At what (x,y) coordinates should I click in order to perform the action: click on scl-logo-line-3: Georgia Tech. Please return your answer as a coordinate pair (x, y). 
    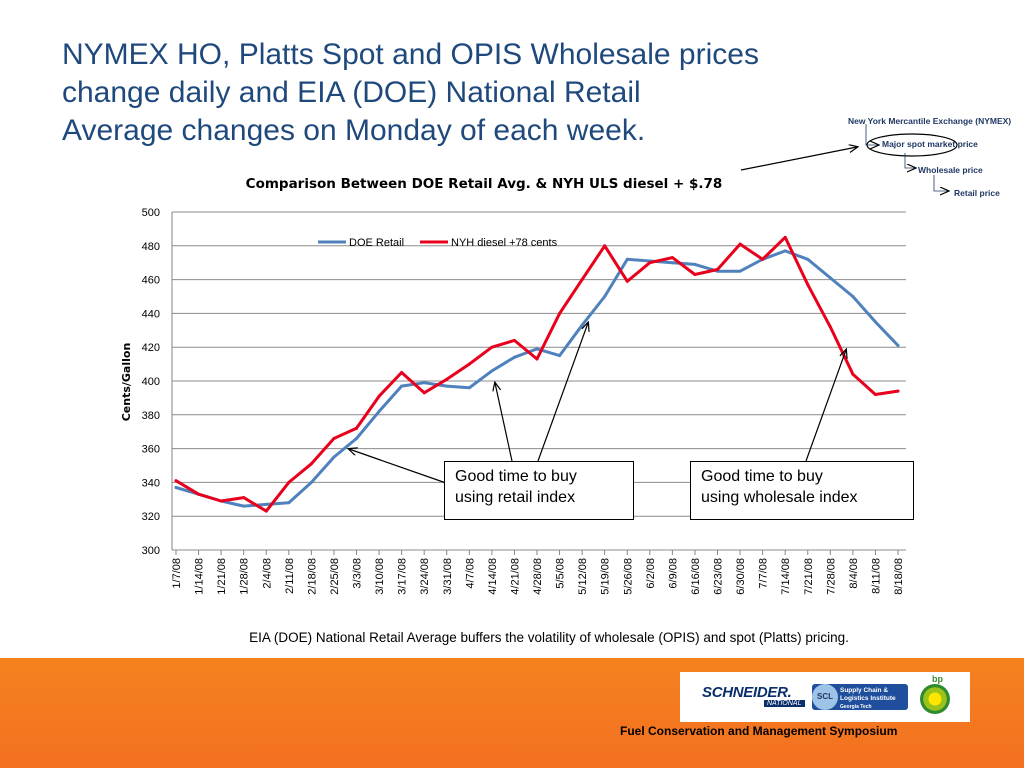
    Looking at the image, I should click on (856, 707).